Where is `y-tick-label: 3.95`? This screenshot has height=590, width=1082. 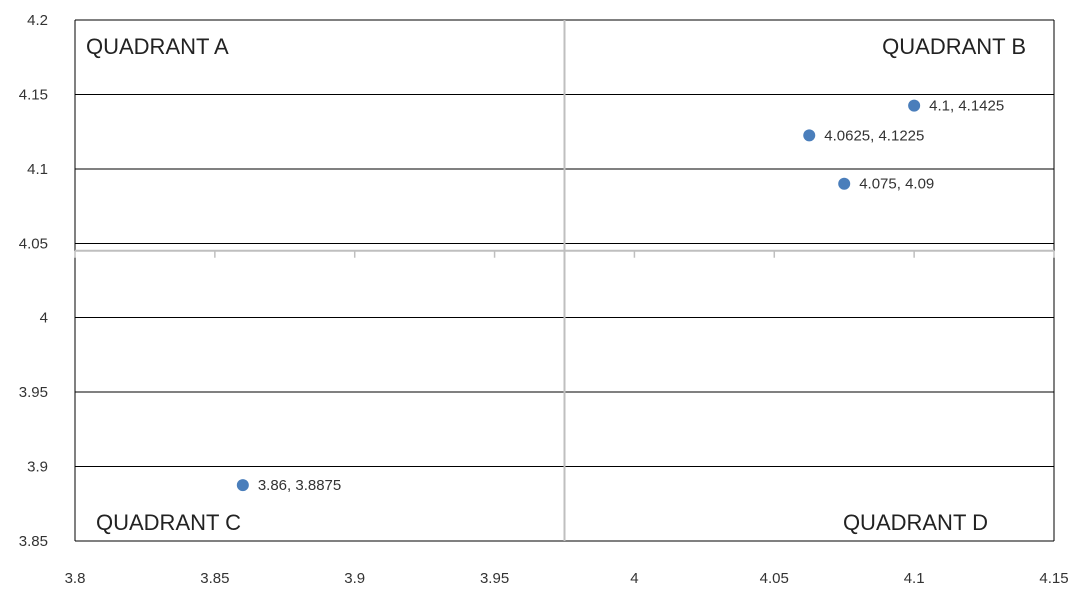 y-tick-label: 3.95 is located at coordinates (33, 392).